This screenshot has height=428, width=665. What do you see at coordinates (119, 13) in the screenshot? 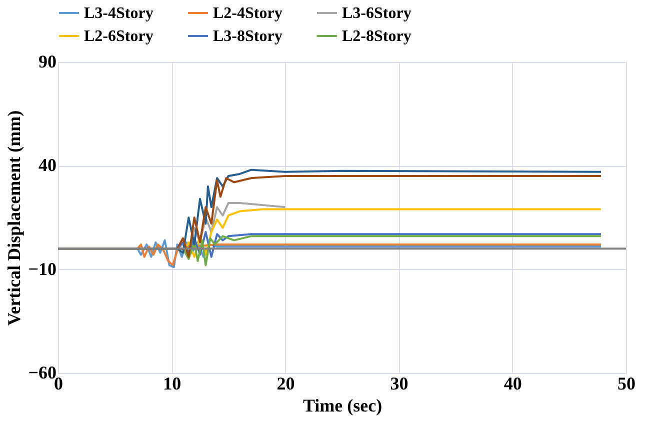
I see `legend-label: L3-4Story` at bounding box center [119, 13].